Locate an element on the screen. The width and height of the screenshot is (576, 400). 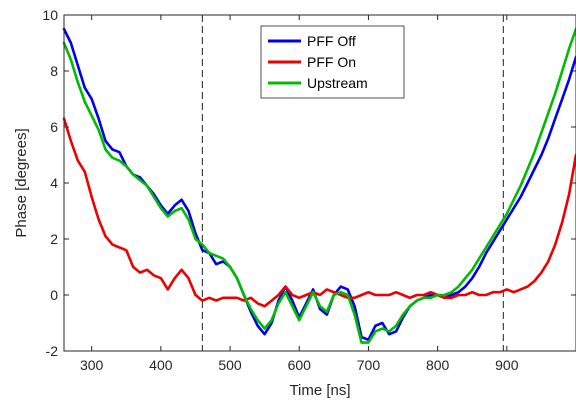
y-tick-label: -2 is located at coordinates (52, 351).